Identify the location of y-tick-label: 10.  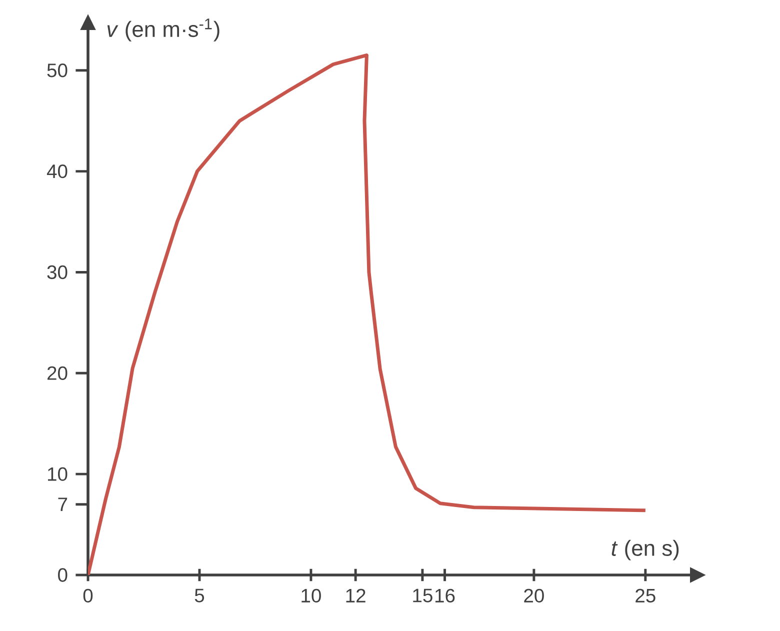
(58, 474).